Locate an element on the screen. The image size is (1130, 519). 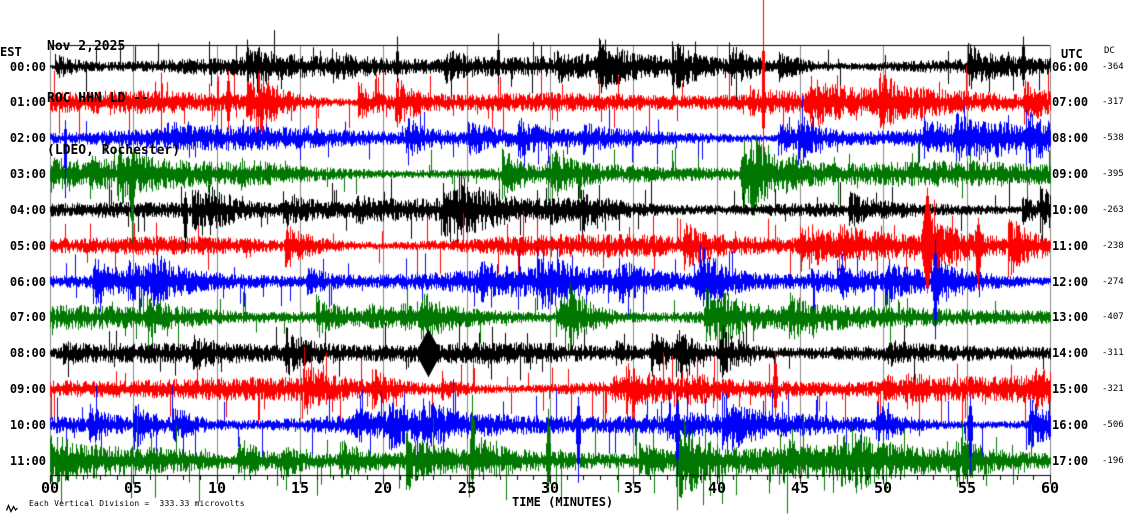
date-label: Nov 2,2025 is located at coordinates (86, 46).